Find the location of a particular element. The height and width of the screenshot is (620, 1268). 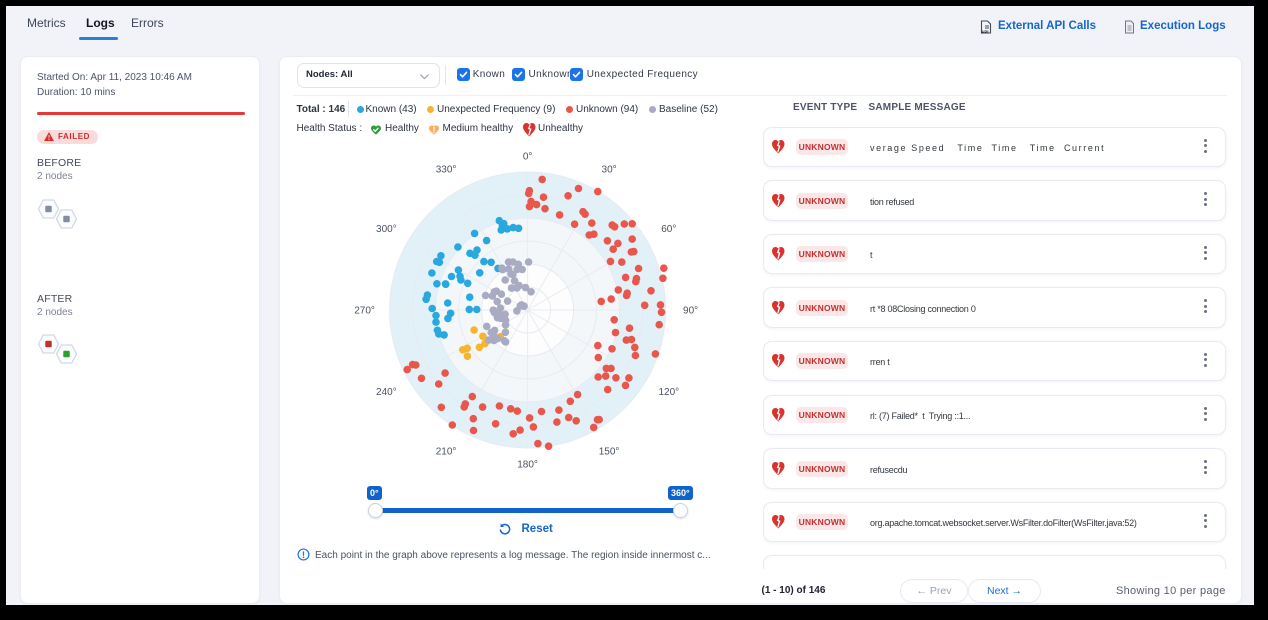

svg-text: 120° is located at coordinates (668, 392).